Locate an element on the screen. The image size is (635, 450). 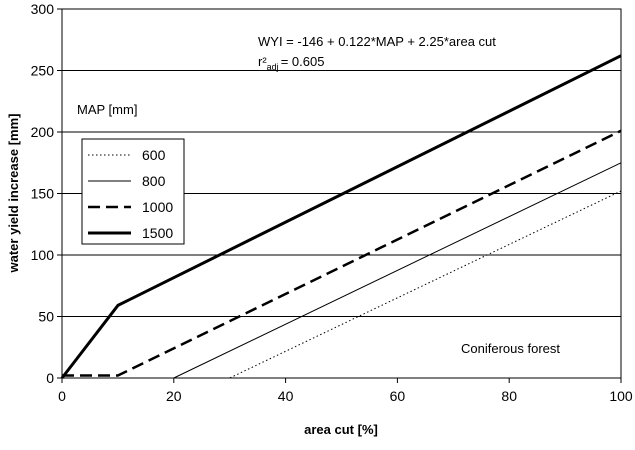
x-axis-ticks: 0 20 40 60 80 100 is located at coordinates (345, 391).